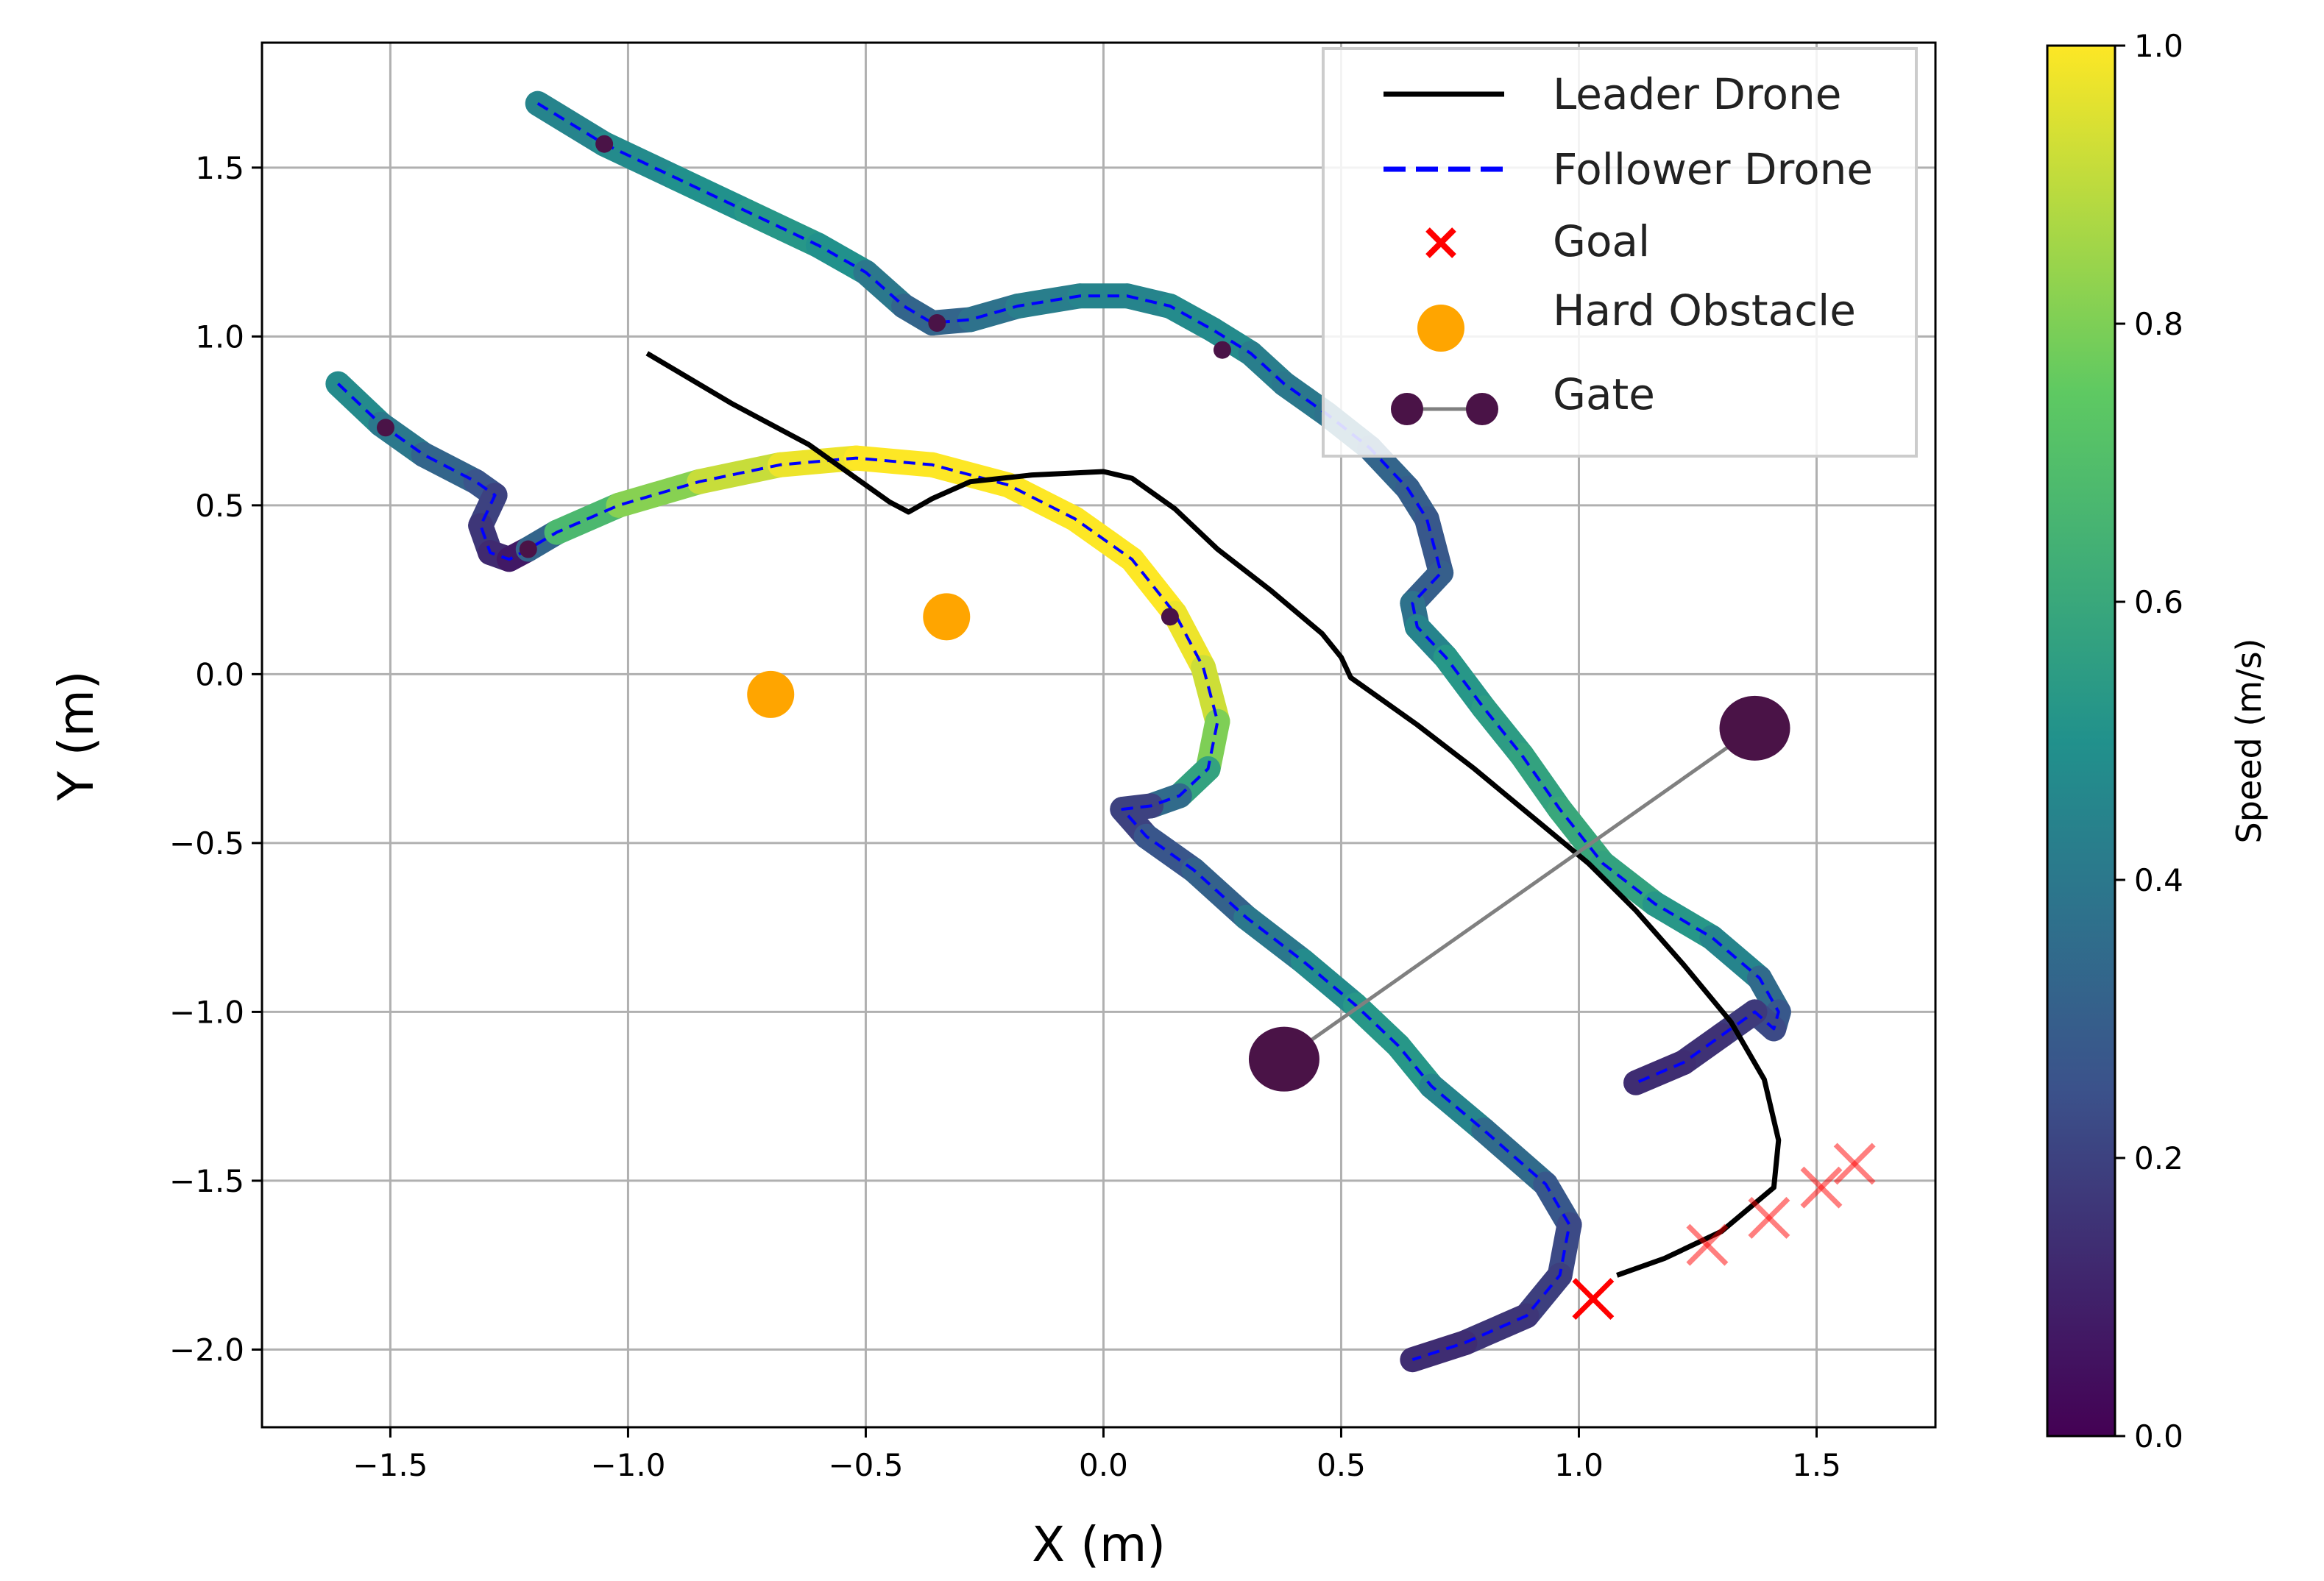 The width and height of the screenshot is (2324, 1581). Describe the element at coordinates (76, 736) in the screenshot. I see `y-axis-title: Y (m)` at that location.